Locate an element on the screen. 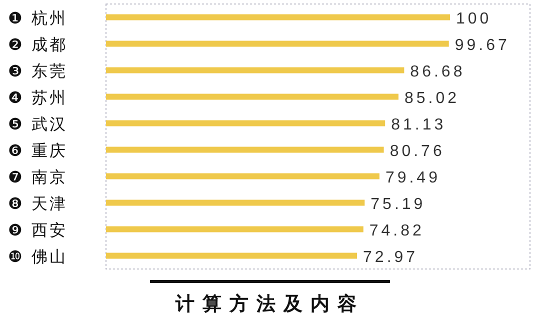 The image size is (540, 320). data-label: 86.68 is located at coordinates (438, 71).